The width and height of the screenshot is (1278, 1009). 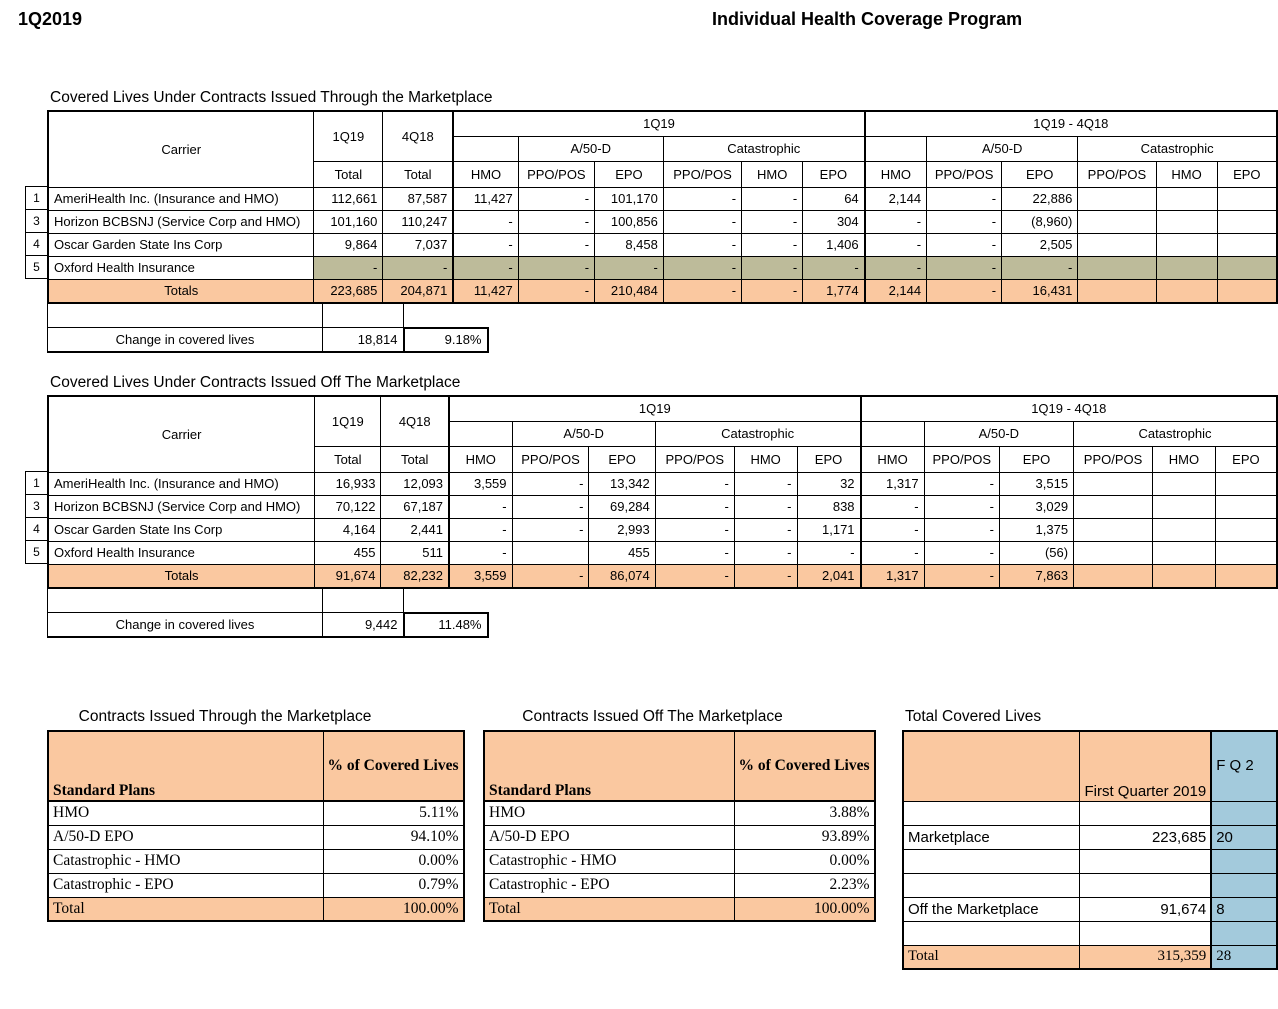 I want to click on group-header-current-quarter: 1Q19, so click(x=659, y=123).